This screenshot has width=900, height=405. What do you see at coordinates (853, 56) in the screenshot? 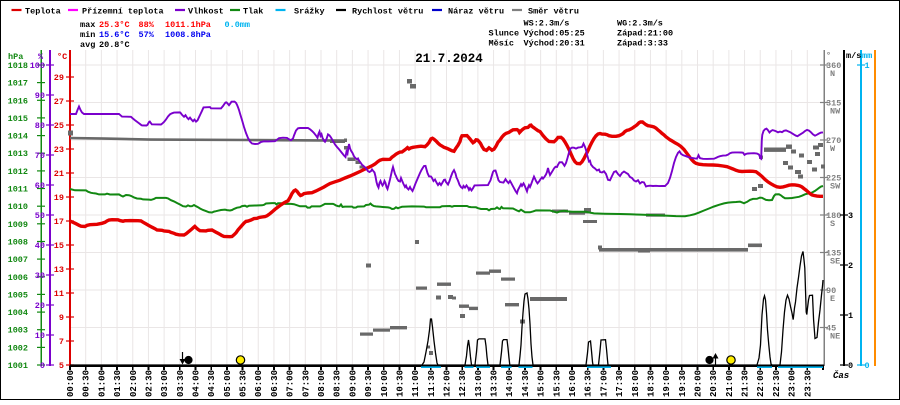
I see `svg-text: m/s` at bounding box center [853, 56].